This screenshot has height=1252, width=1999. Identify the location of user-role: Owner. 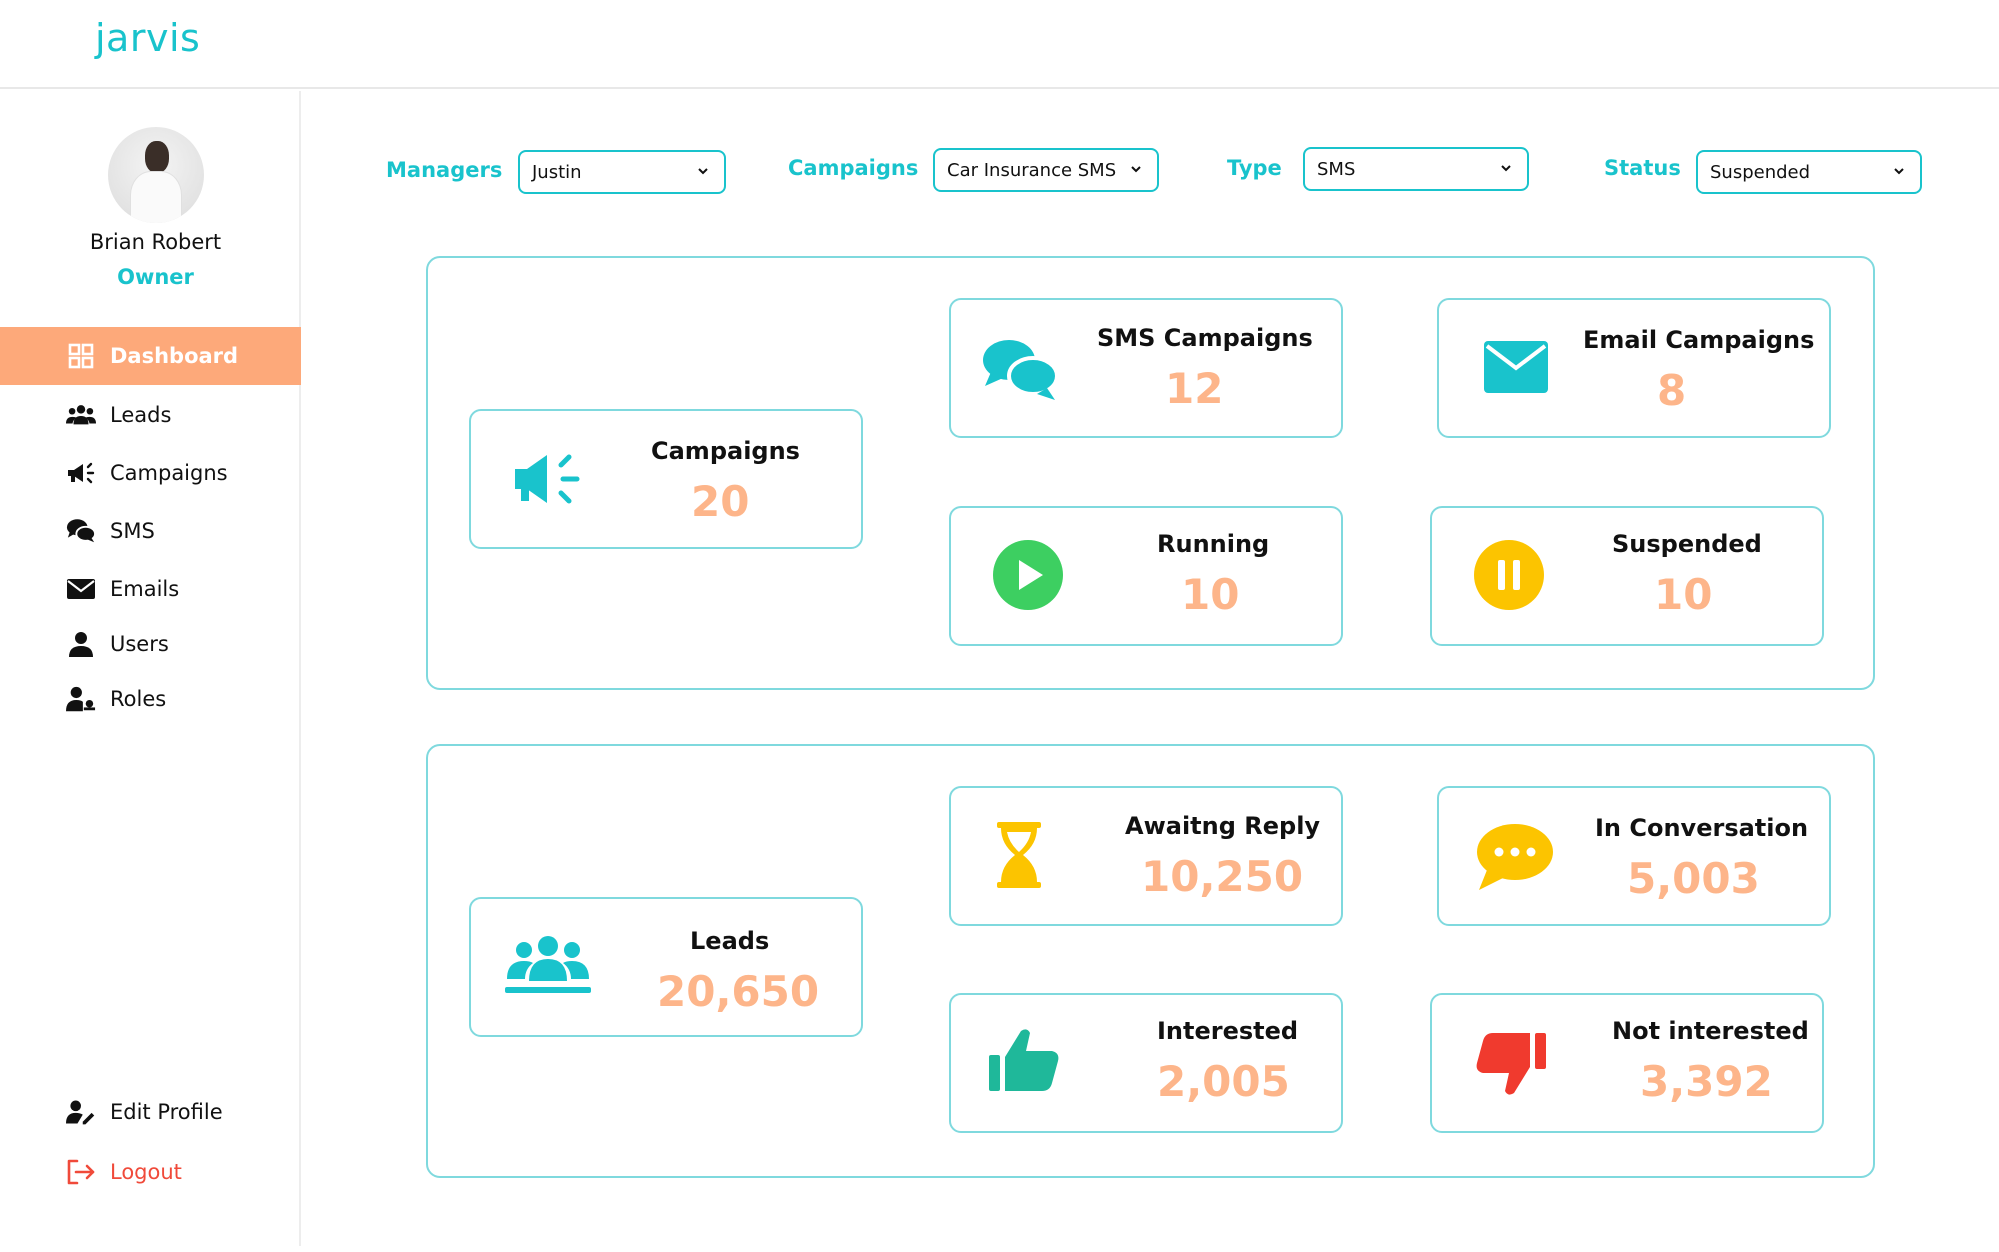
(155, 277).